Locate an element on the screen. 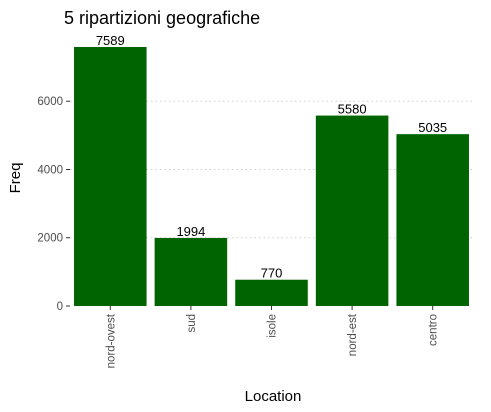 The image size is (491, 412). y-tick-label: 4000 is located at coordinates (50, 170).